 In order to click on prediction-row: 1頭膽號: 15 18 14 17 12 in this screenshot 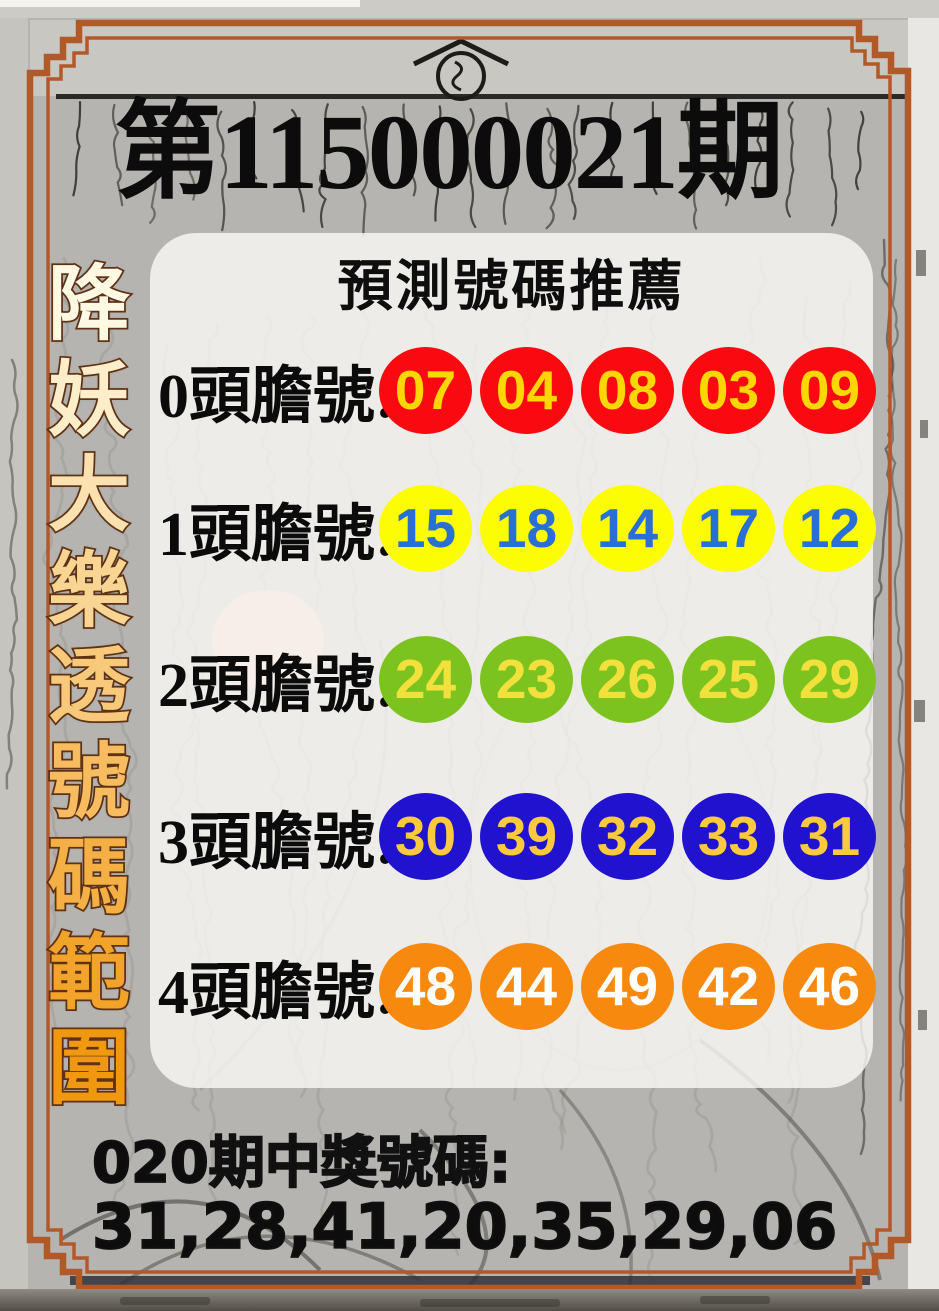, I will do `click(517, 528)`.